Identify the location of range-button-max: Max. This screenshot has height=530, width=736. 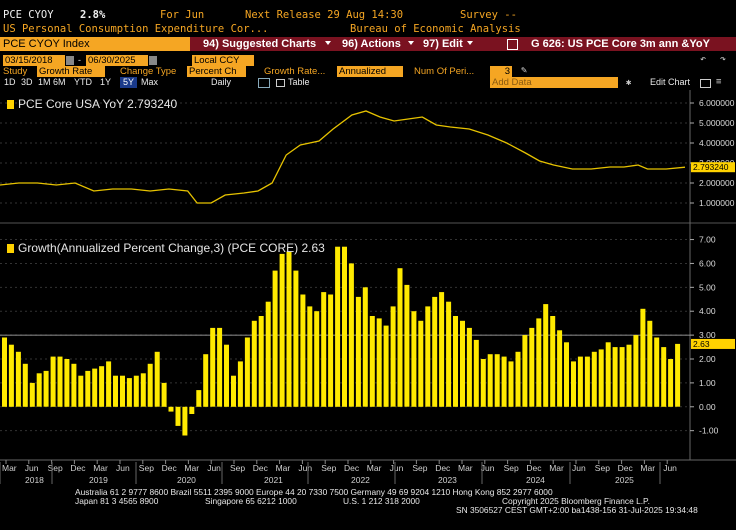
(150, 82).